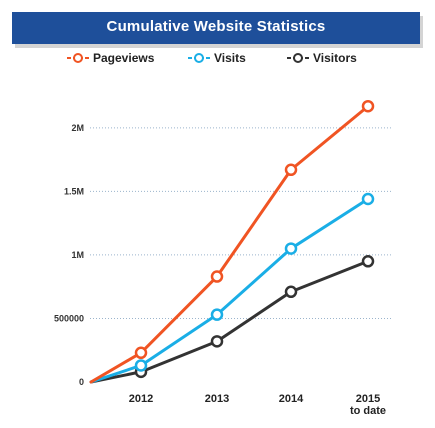 The width and height of the screenshot is (435, 428). I want to click on y-tick-label: 1.5M, so click(74, 191).